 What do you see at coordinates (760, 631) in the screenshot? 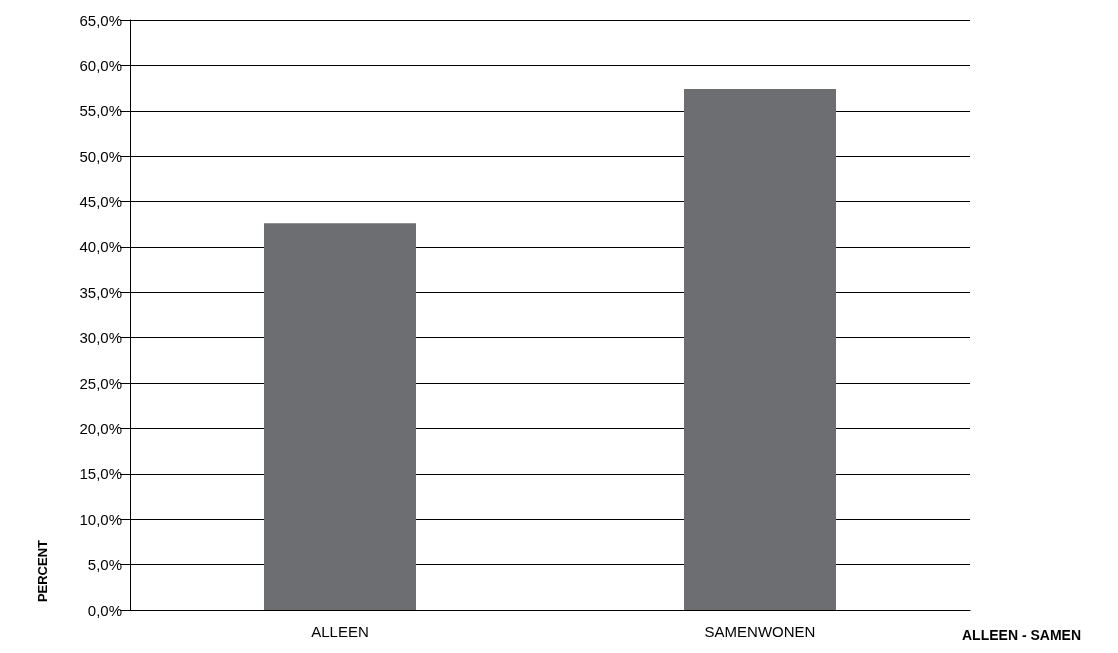
I see `x-tick-label: SAMENWONEN` at bounding box center [760, 631].